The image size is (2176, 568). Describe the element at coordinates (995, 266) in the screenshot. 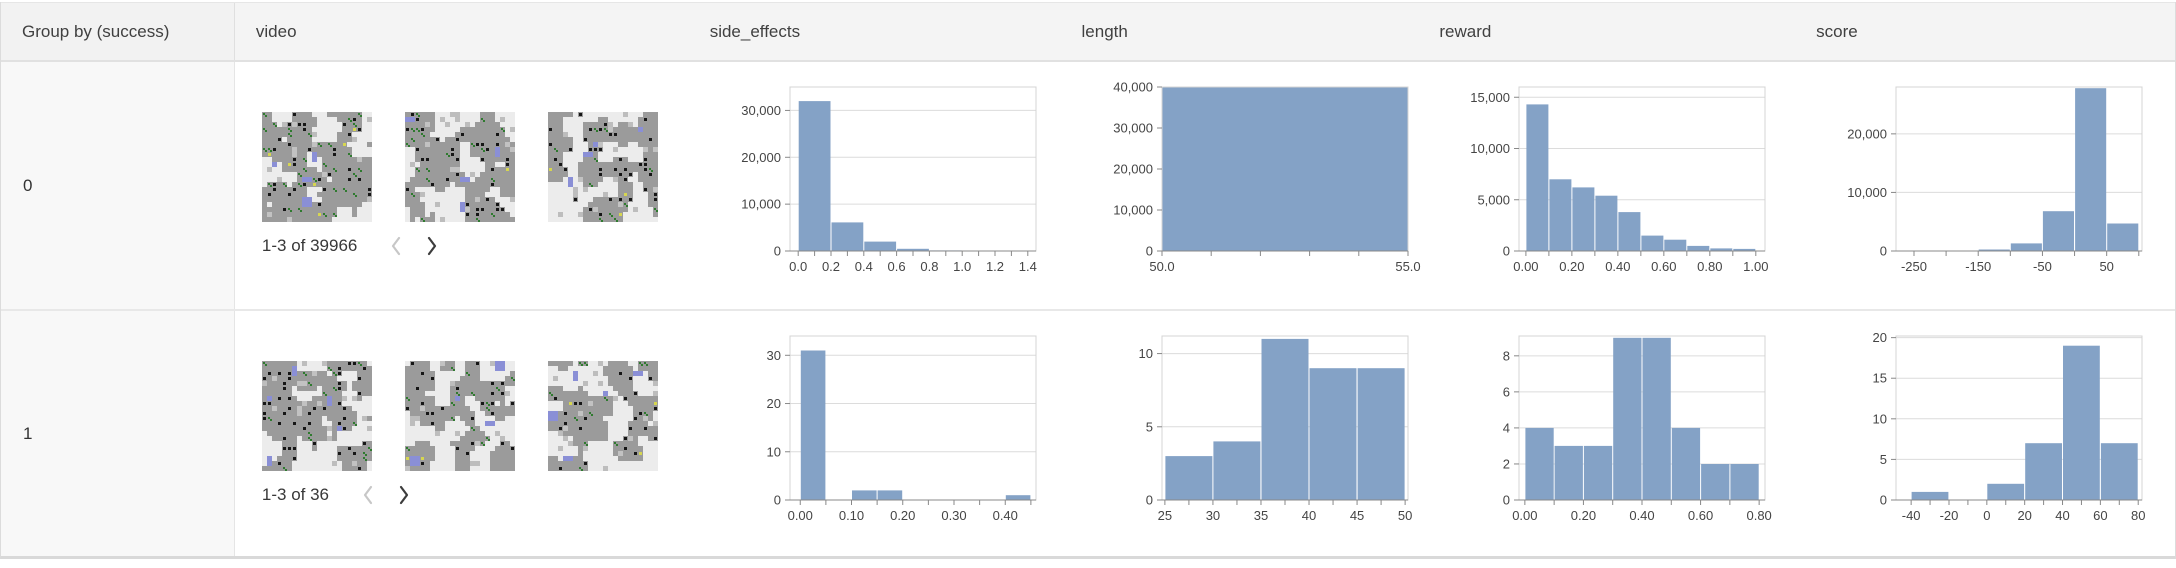

I see `svg-text: 1.2` at that location.